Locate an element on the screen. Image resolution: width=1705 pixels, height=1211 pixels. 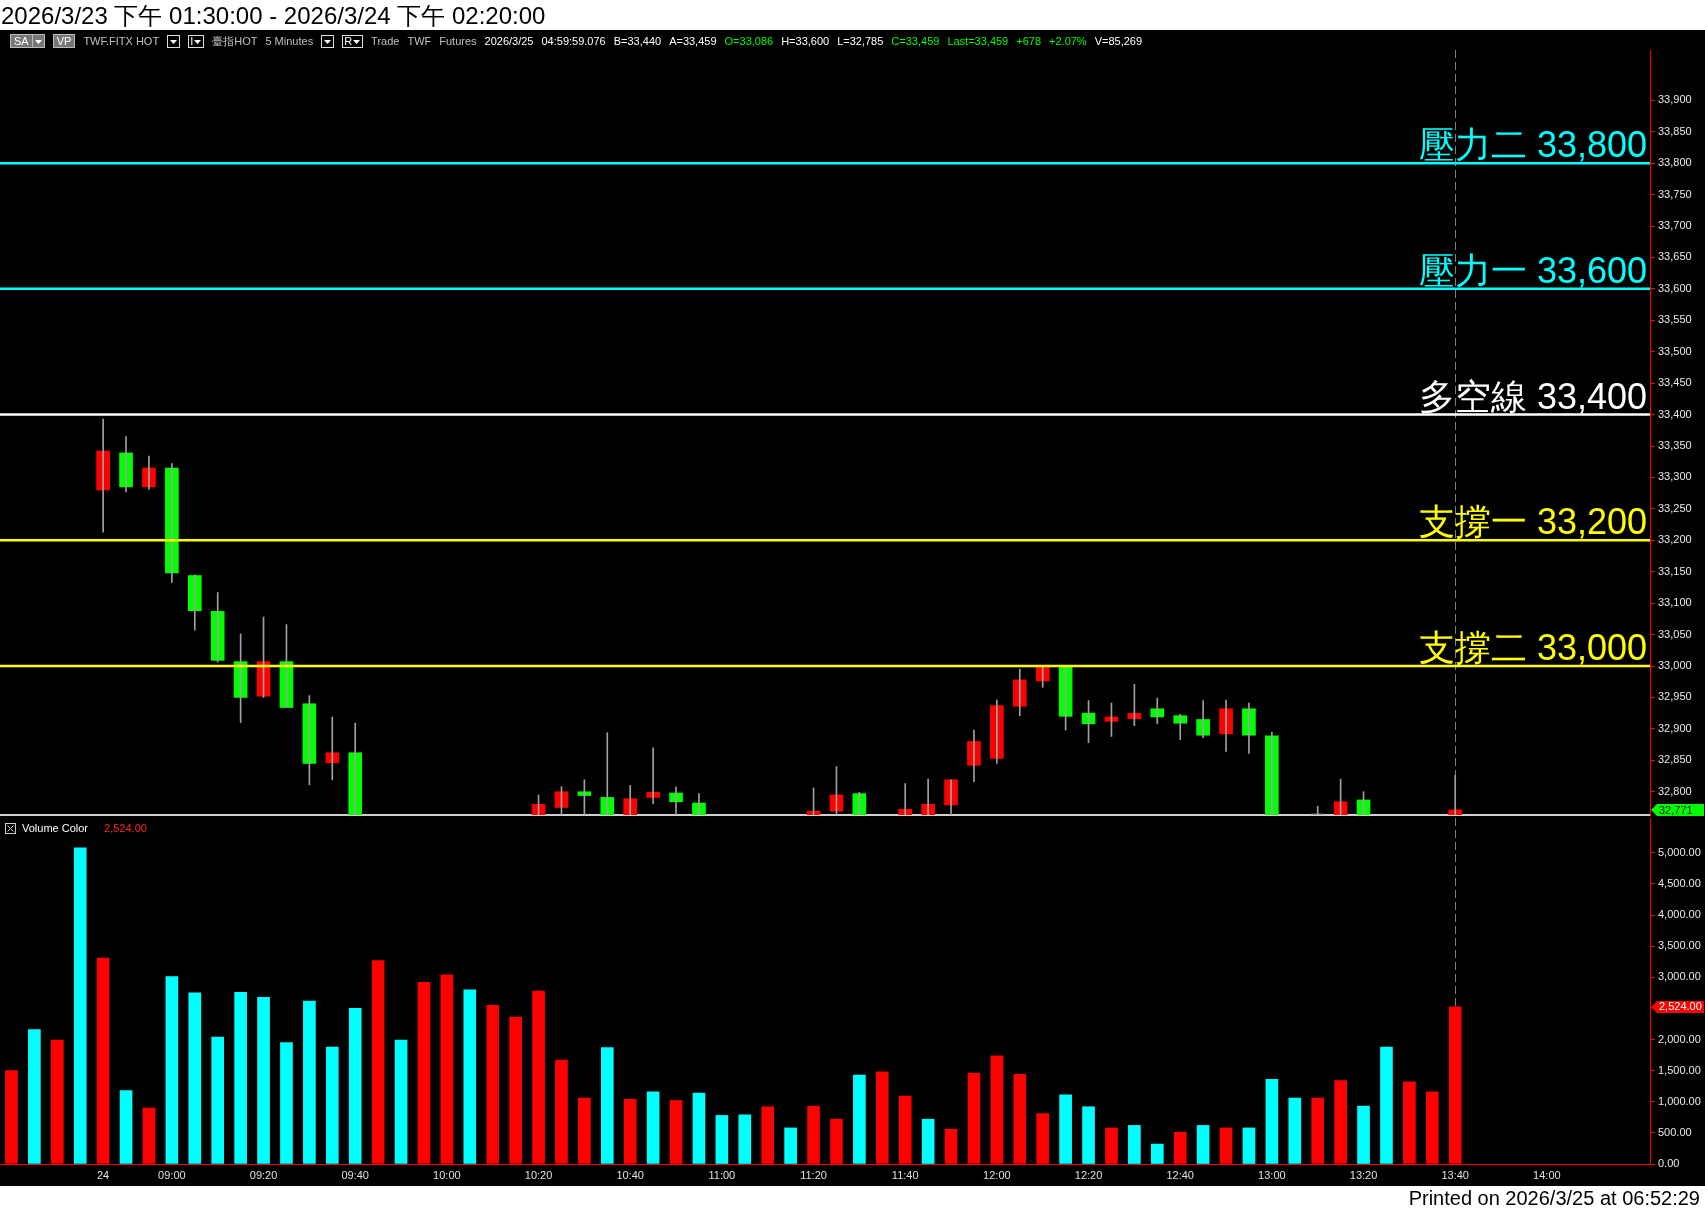
y-tick-label: 3,000.00 is located at coordinates (1679, 976).